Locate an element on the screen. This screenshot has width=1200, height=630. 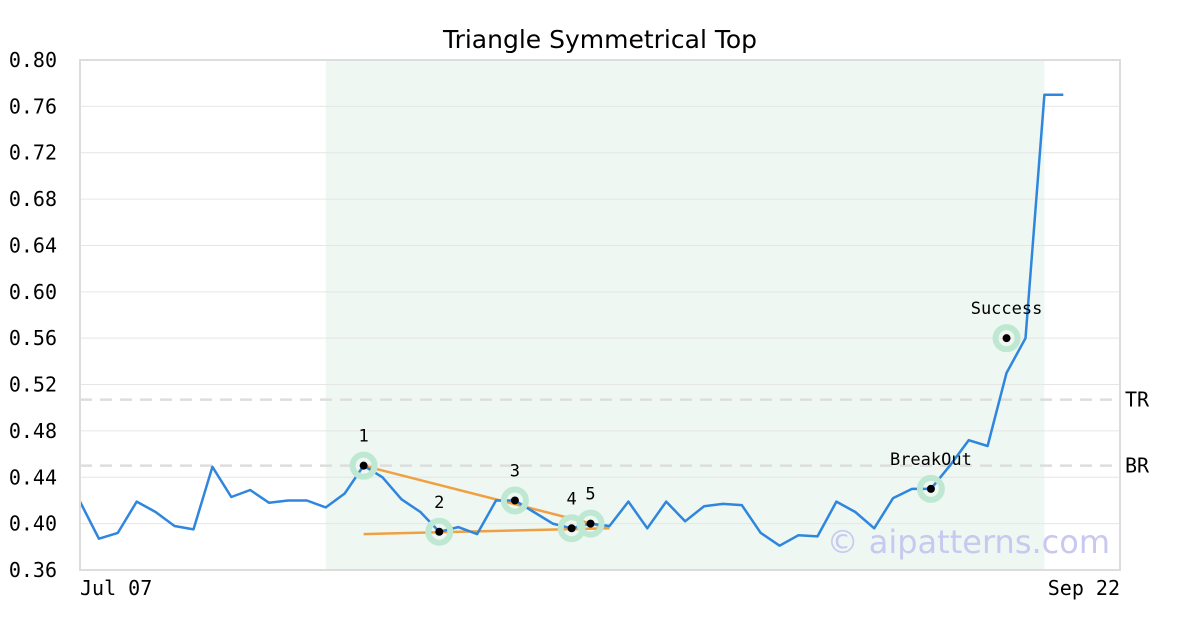
x-tick-label: Sep 22 is located at coordinates (1084, 588).